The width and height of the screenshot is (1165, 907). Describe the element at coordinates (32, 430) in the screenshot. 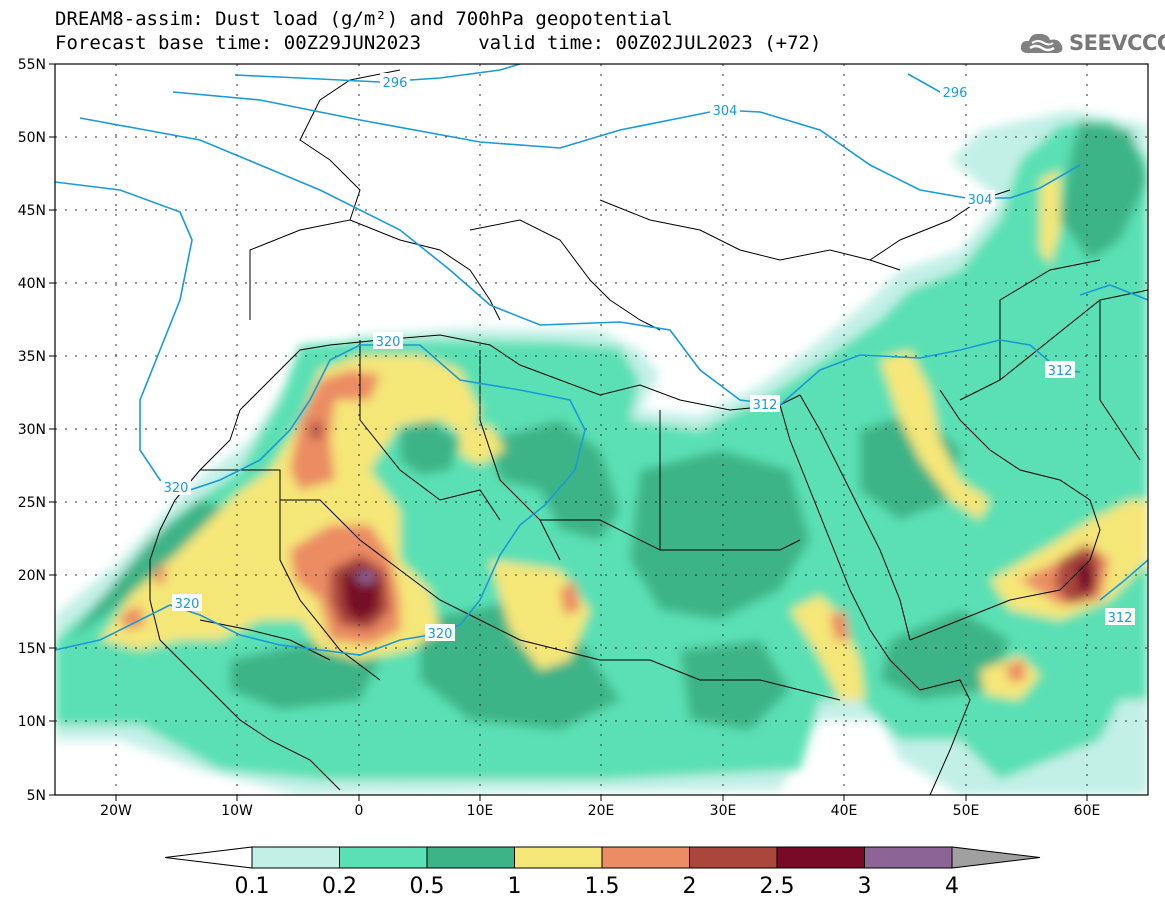

I see `lat-tick-label: 30N` at that location.